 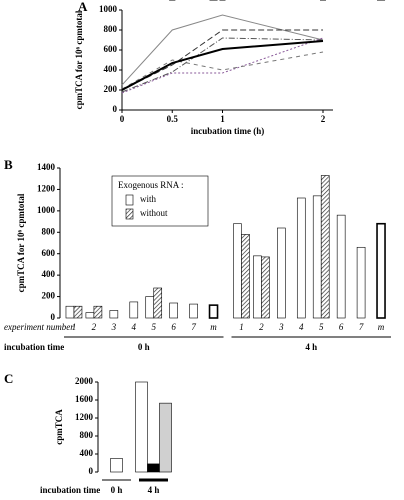 What do you see at coordinates (148, 199) in the screenshot?
I see `legend-label: with` at bounding box center [148, 199].